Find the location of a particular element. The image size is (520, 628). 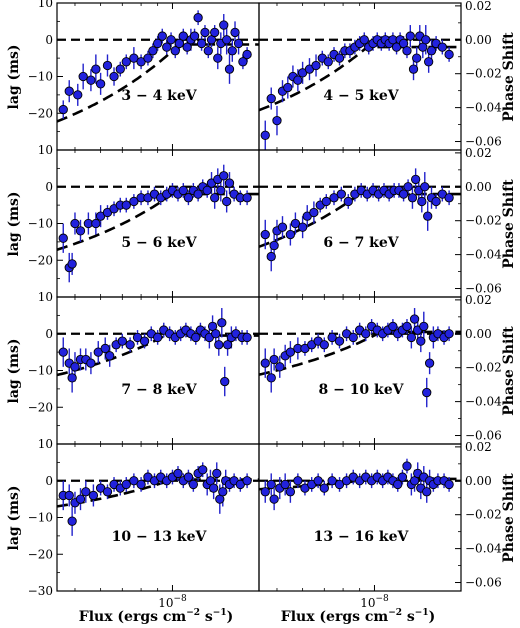

y-tick-label-lag: −30 is located at coordinates (40, 591).